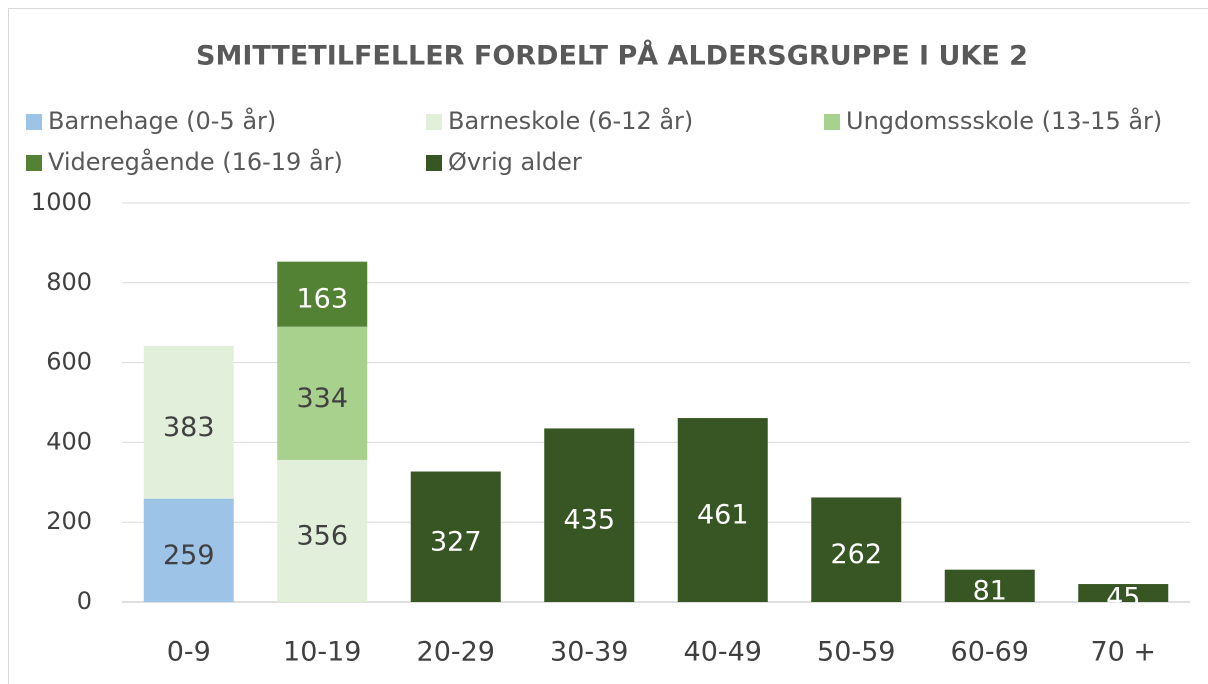  What do you see at coordinates (990, 590) in the screenshot?
I see `data-label: 81` at bounding box center [990, 590].